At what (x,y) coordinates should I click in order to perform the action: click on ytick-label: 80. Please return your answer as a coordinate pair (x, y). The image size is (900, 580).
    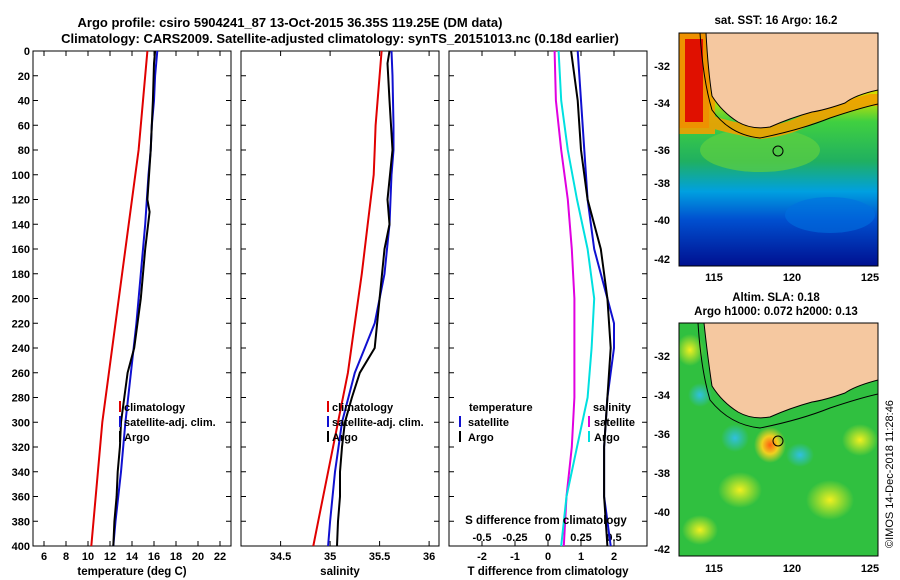
    Looking at the image, I should click on (24, 151).